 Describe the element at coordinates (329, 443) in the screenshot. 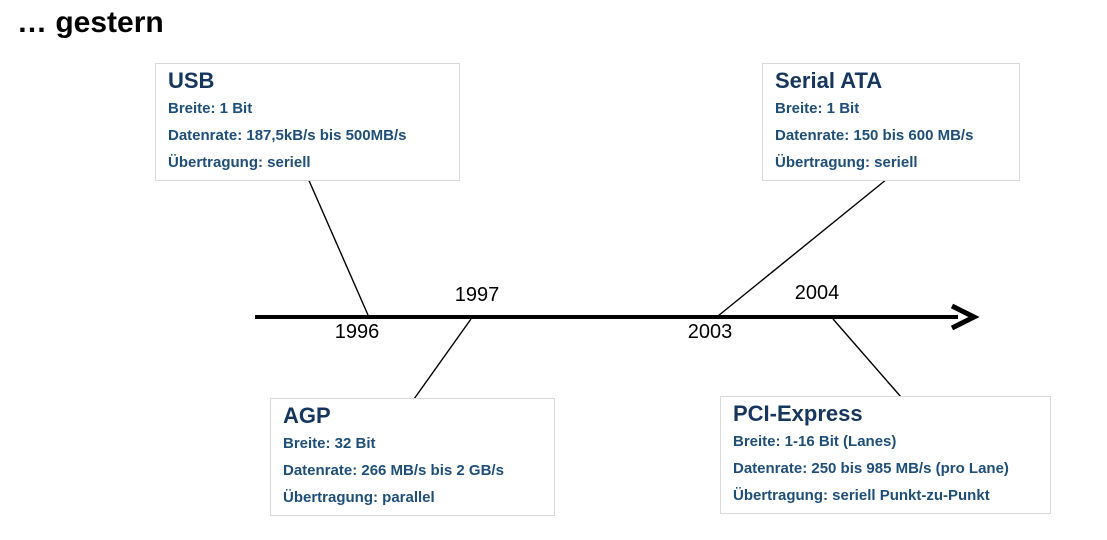

I see `agp-breite: Breite: 32 Bit` at that location.